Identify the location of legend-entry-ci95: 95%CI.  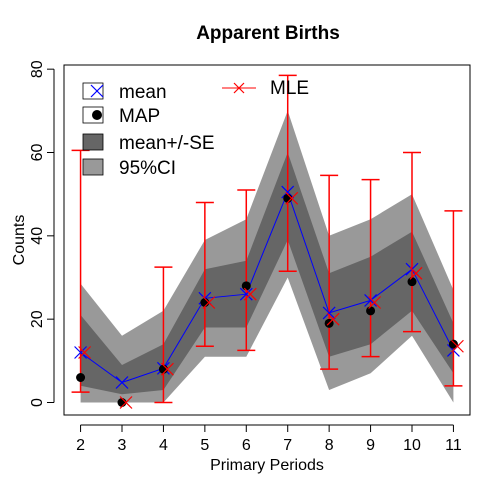
(129, 168).